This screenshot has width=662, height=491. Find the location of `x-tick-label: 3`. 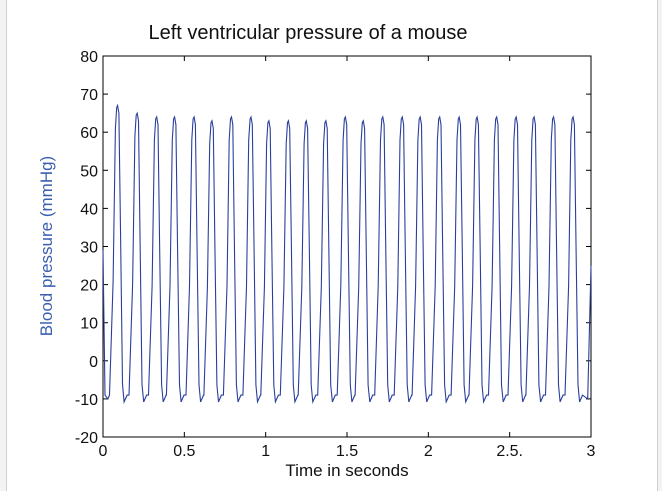

x-tick-label: 3 is located at coordinates (591, 451).